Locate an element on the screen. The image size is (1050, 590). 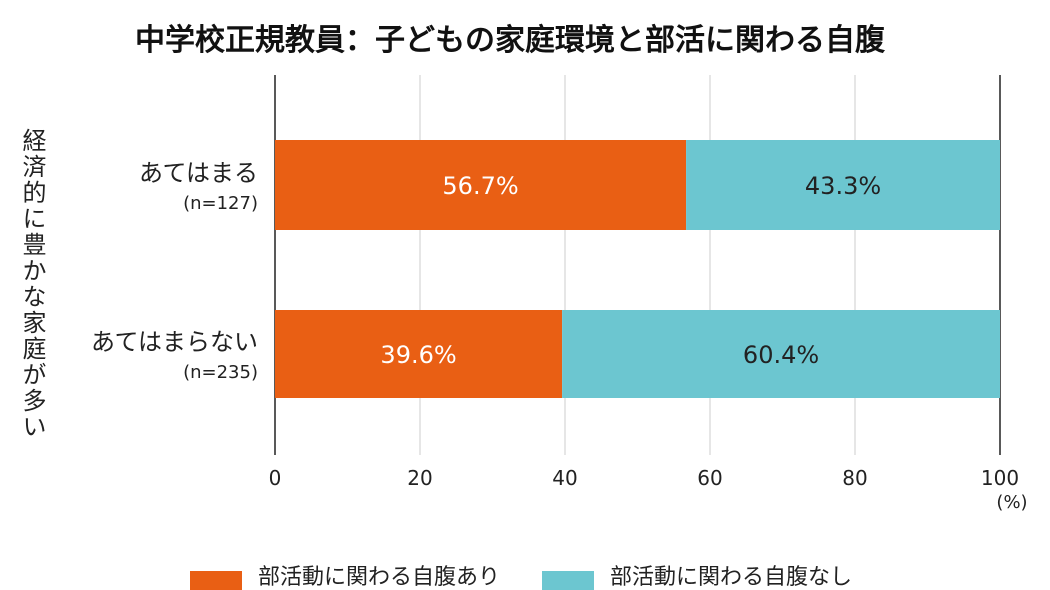
legend-label: 部活動に関わる自腹なし is located at coordinates (731, 577).